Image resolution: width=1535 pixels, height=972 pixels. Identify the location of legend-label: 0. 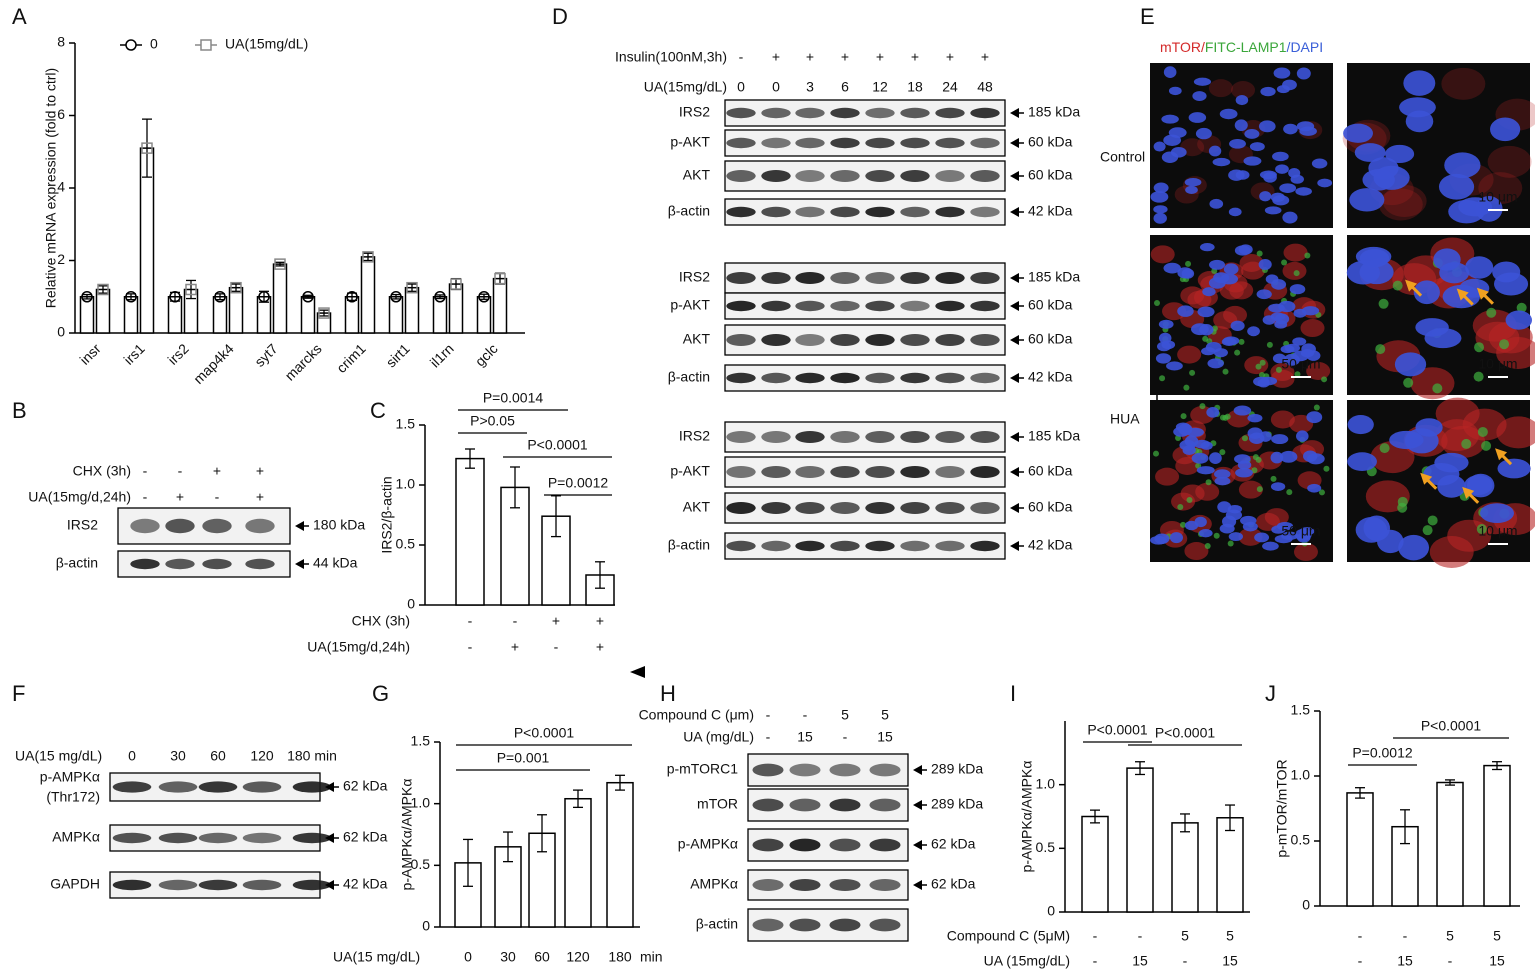
(154, 44).